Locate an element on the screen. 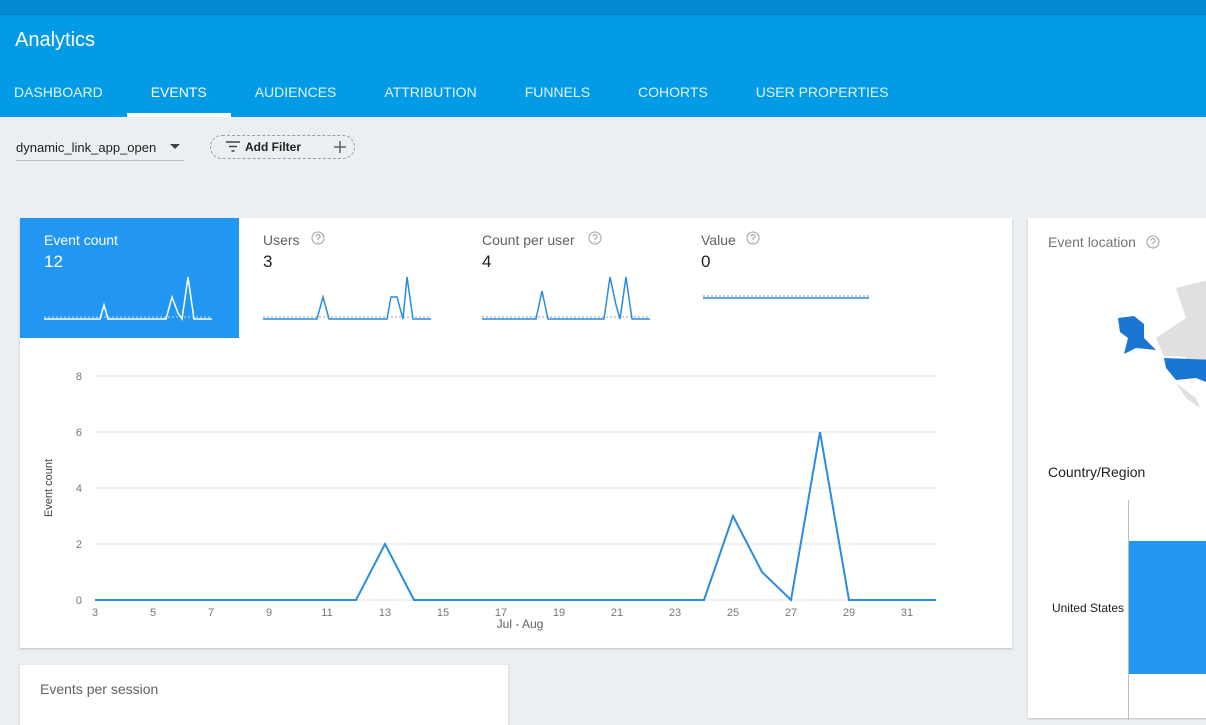 The image size is (1206, 725). card-title: Events per session is located at coordinates (99, 689).